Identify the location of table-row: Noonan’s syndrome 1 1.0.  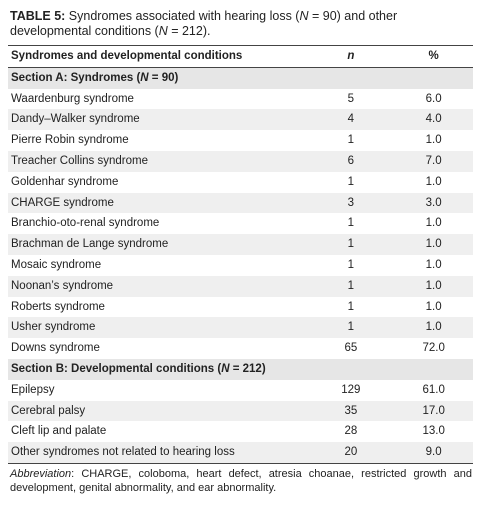
(240, 286).